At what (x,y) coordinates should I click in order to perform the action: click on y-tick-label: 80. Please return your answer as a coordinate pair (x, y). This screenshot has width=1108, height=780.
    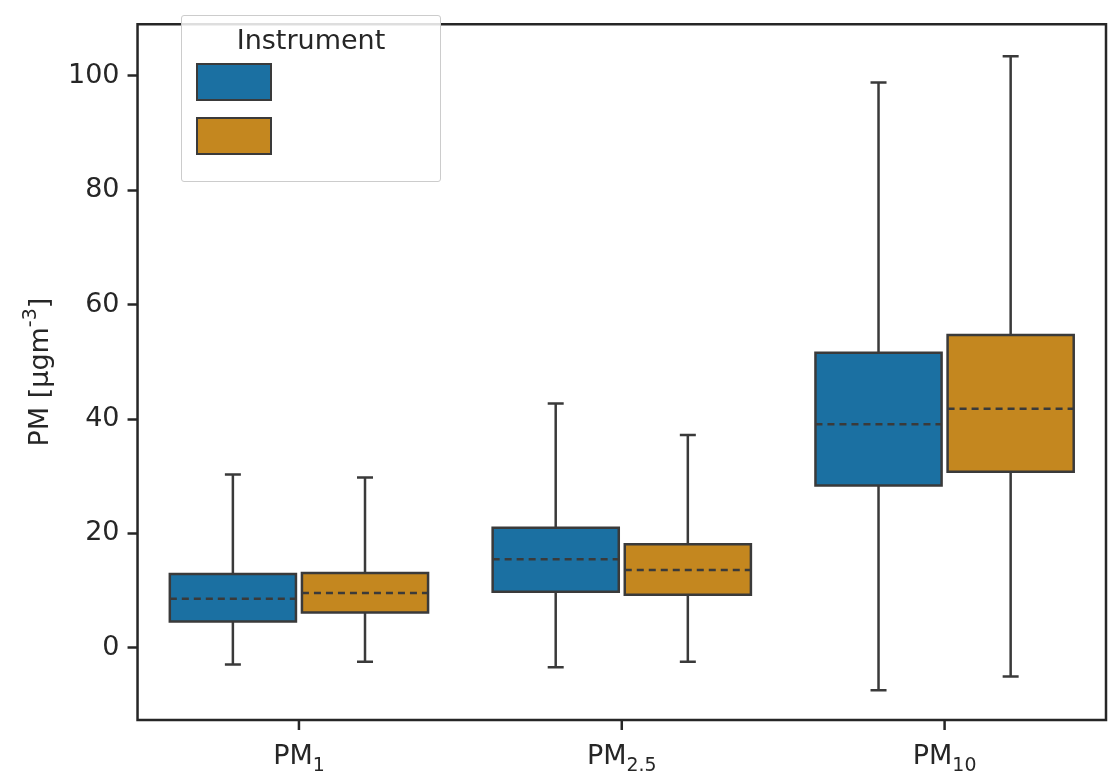
    Looking at the image, I should click on (102, 188).